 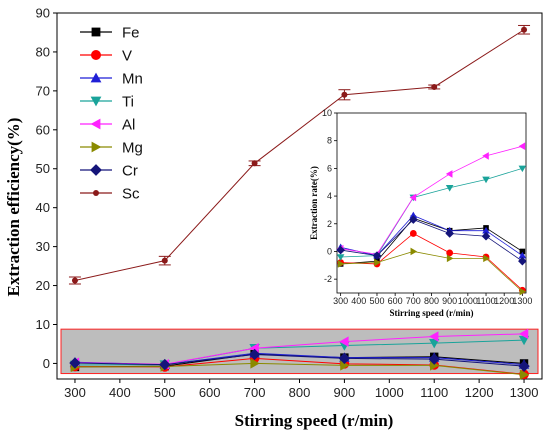 What do you see at coordinates (210, 392) in the screenshot?
I see `x-tick-label: 600` at bounding box center [210, 392].